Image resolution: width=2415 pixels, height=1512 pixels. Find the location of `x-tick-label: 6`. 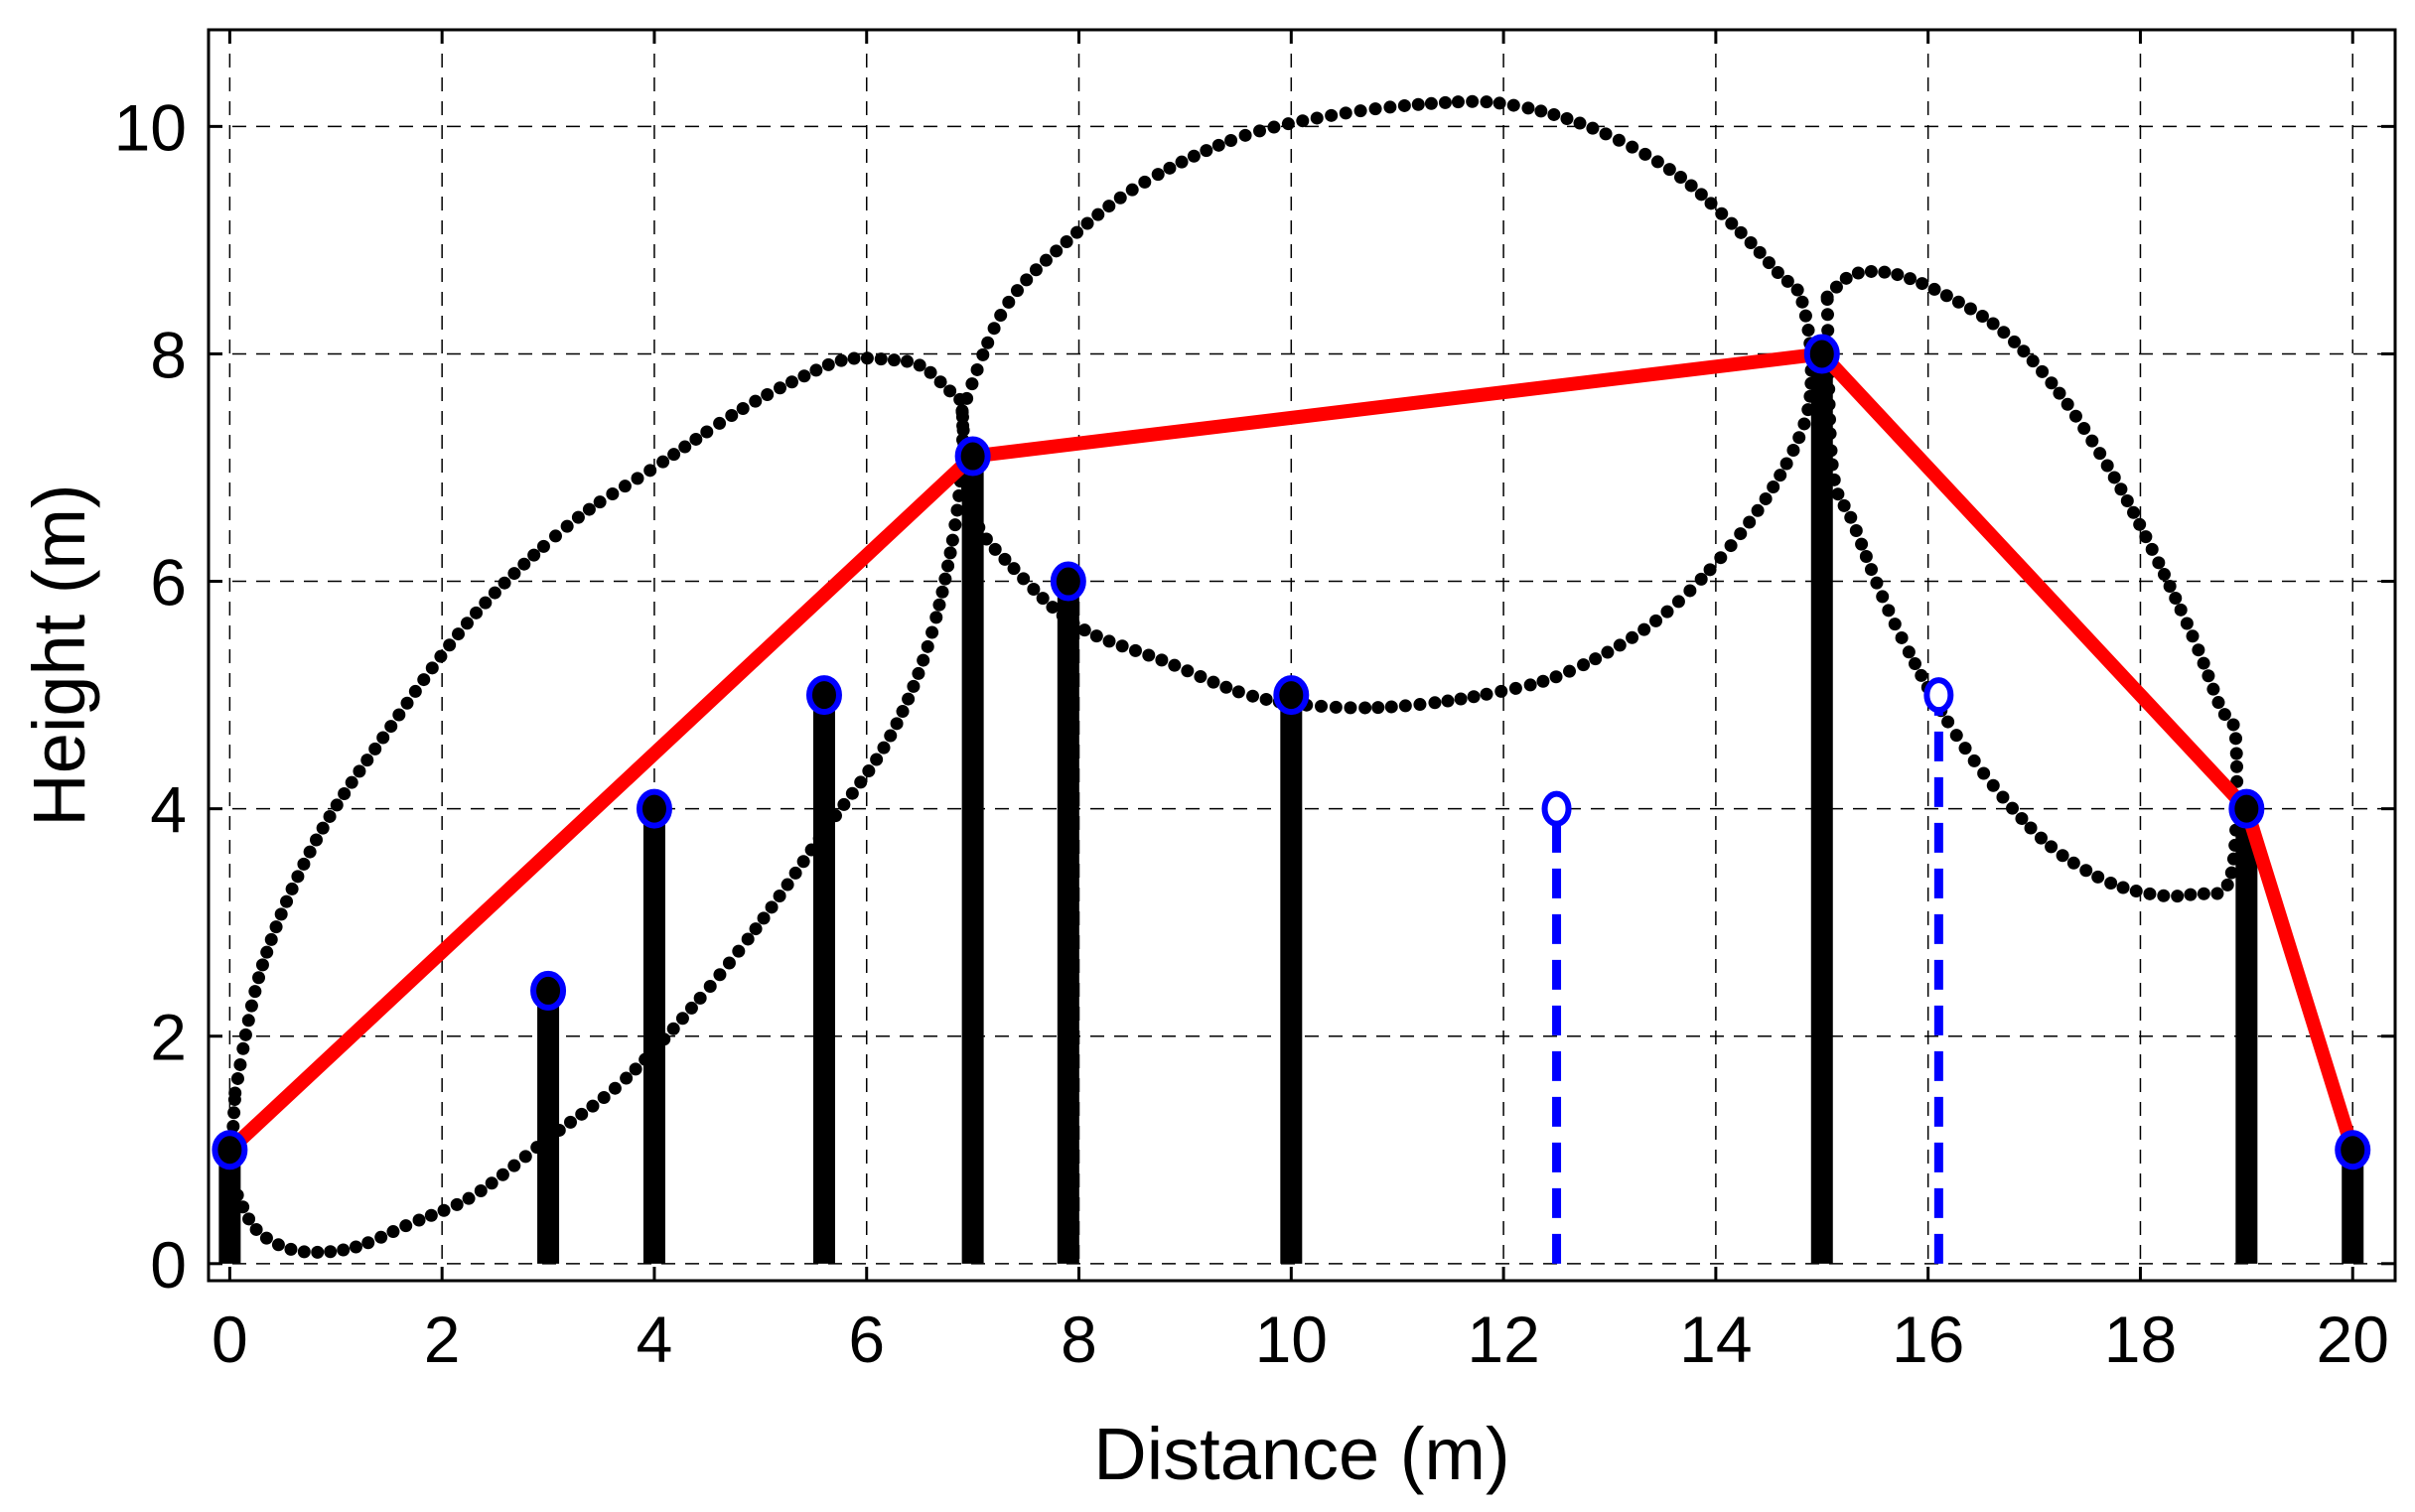

x-tick-label: 6 is located at coordinates (866, 1339).